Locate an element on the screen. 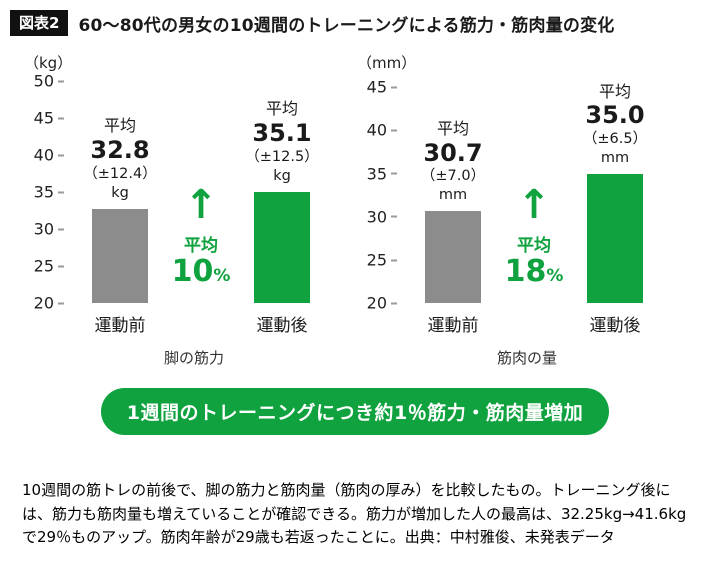 This screenshot has width=710, height=587. y-axis-ticks: 50 45 40 35 30 25 20 is located at coordinates (43, 192).